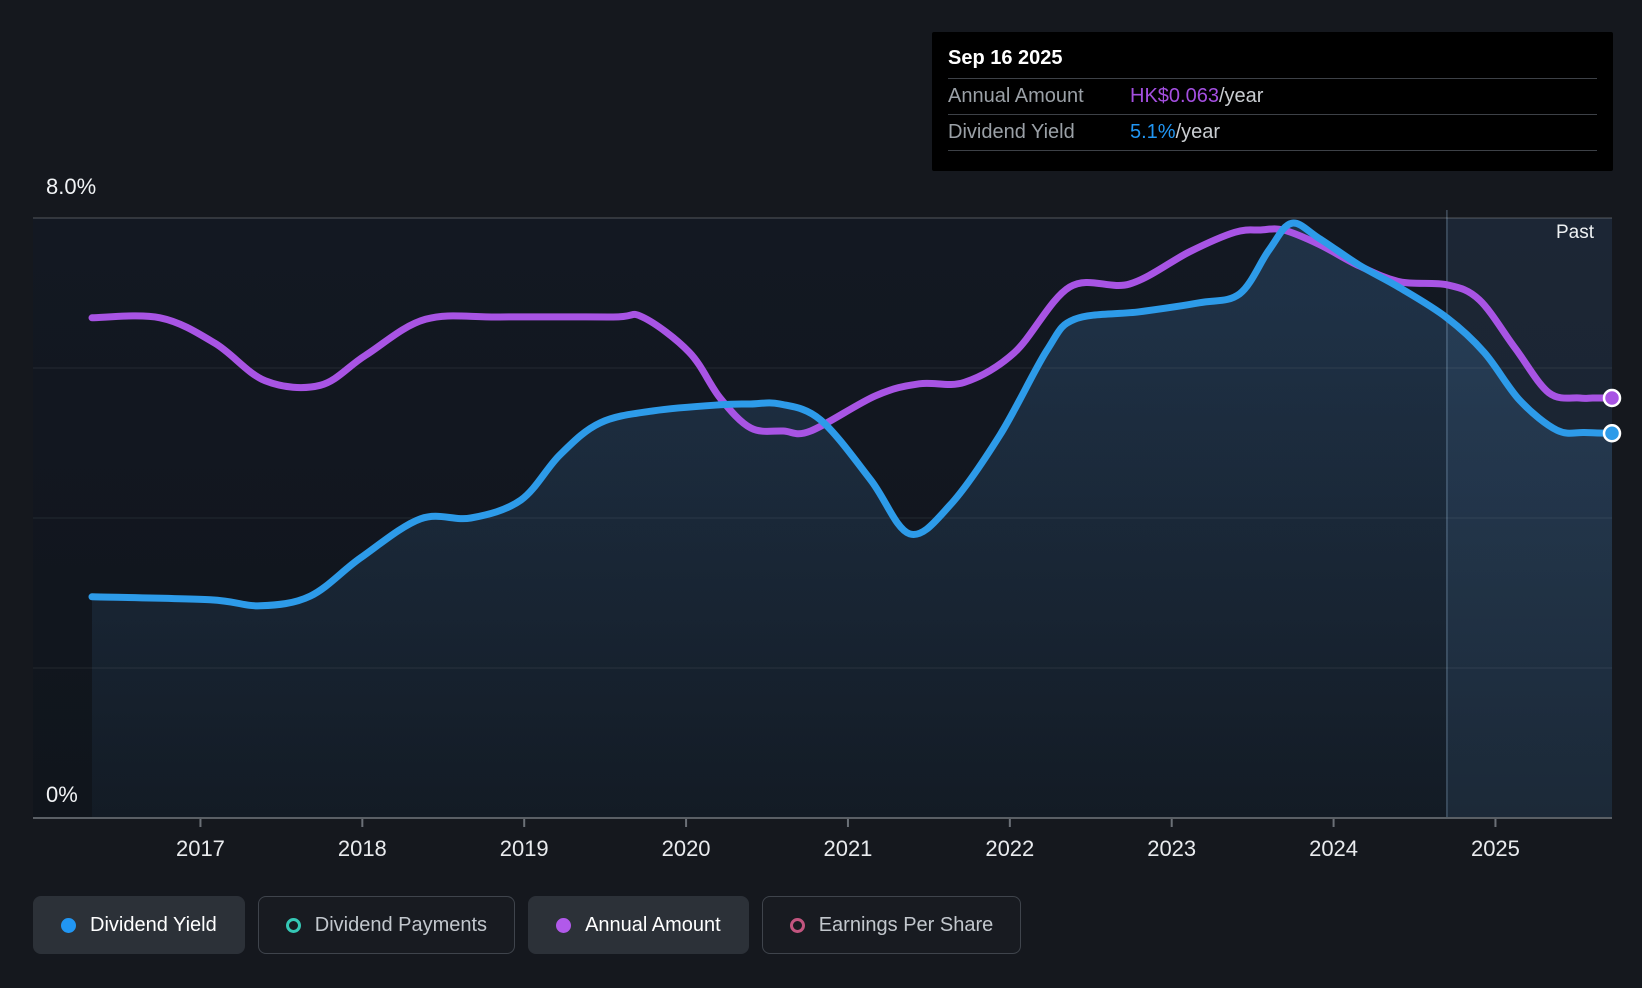  I want to click on tooltip-annual-amount-label: Annual Amount, so click(1016, 96).